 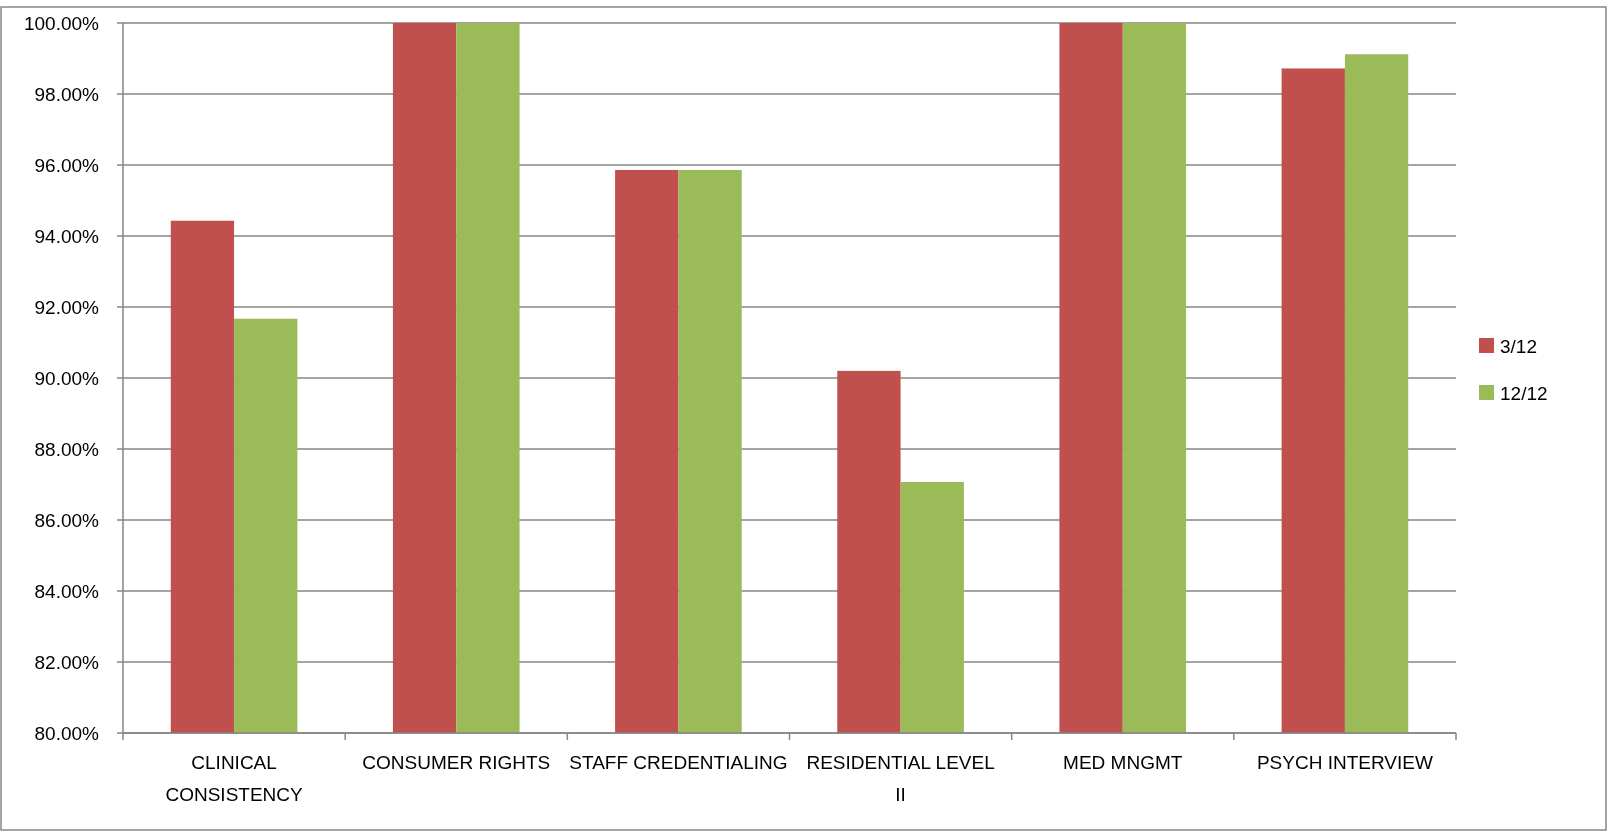 What do you see at coordinates (900, 778) in the screenshot?
I see `x-tick-label: RESIDENTIAL LEVEL II` at bounding box center [900, 778].